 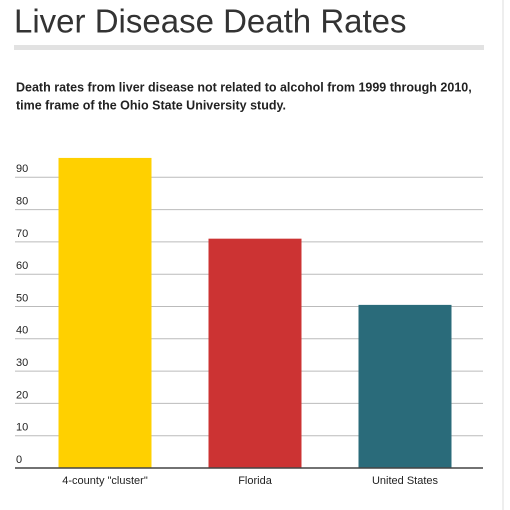 What do you see at coordinates (22, 331) in the screenshot?
I see `y-tick-label: 40` at bounding box center [22, 331].